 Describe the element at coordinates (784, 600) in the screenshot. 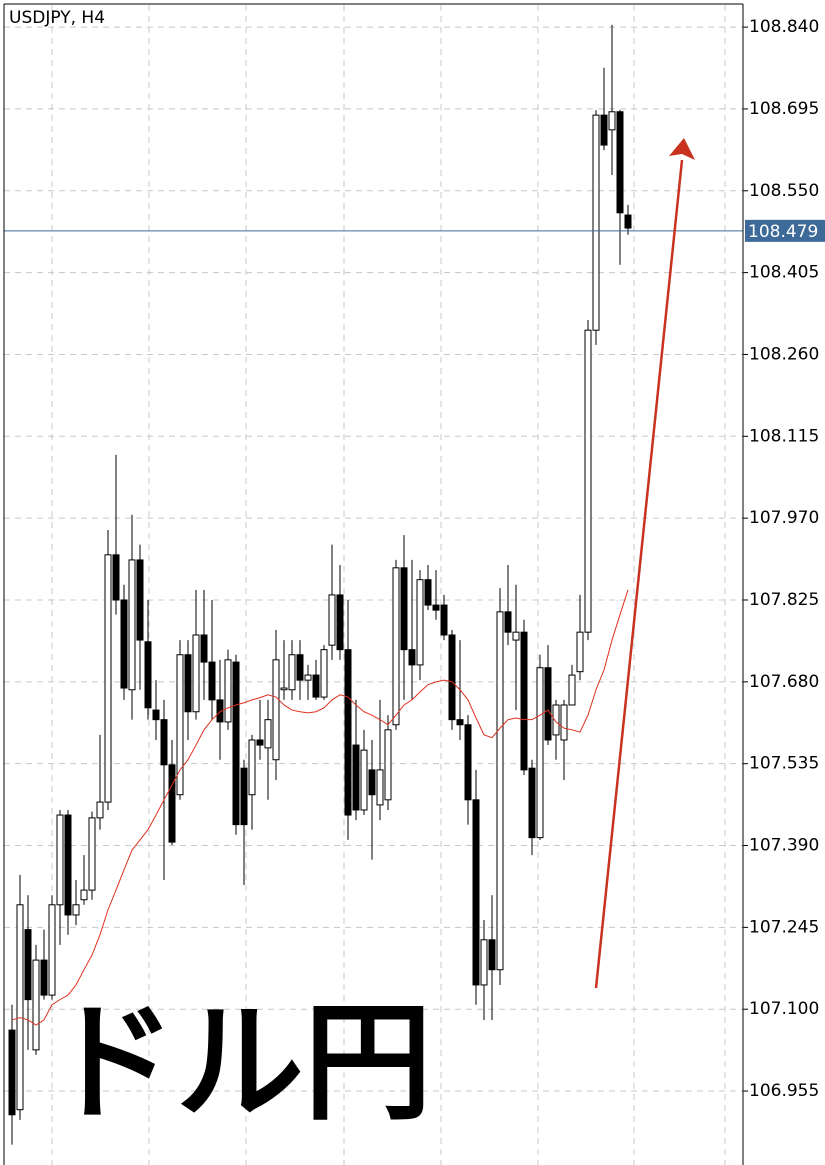

I see `y-tick-label: 107.825` at that location.